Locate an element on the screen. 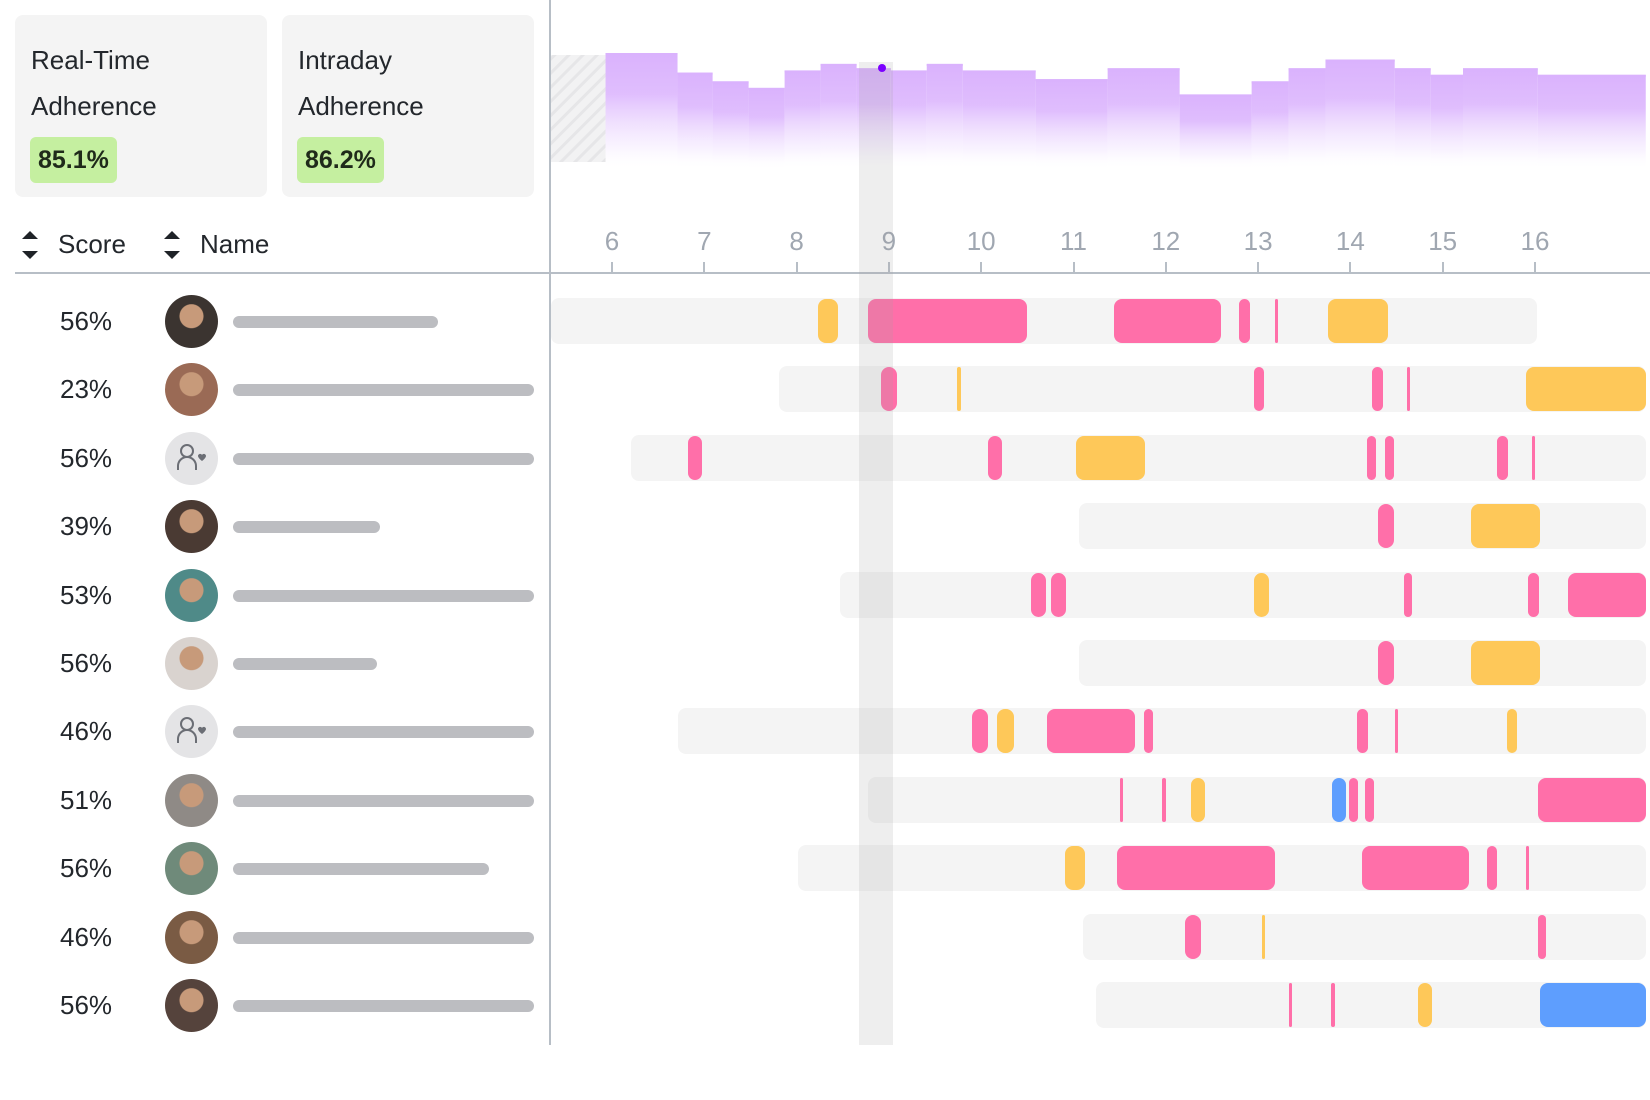  sort-by-name-button: Name is located at coordinates (216, 244).